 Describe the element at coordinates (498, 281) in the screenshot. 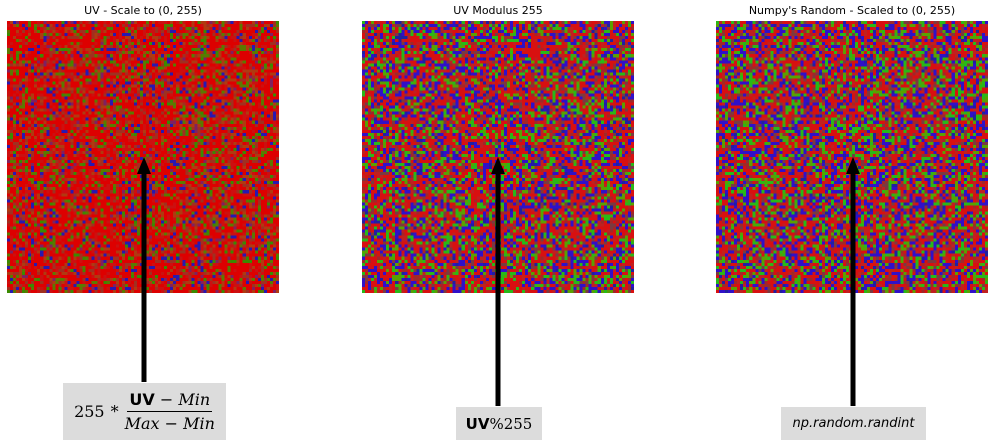

I see `arrow-uv-modulus` at that location.